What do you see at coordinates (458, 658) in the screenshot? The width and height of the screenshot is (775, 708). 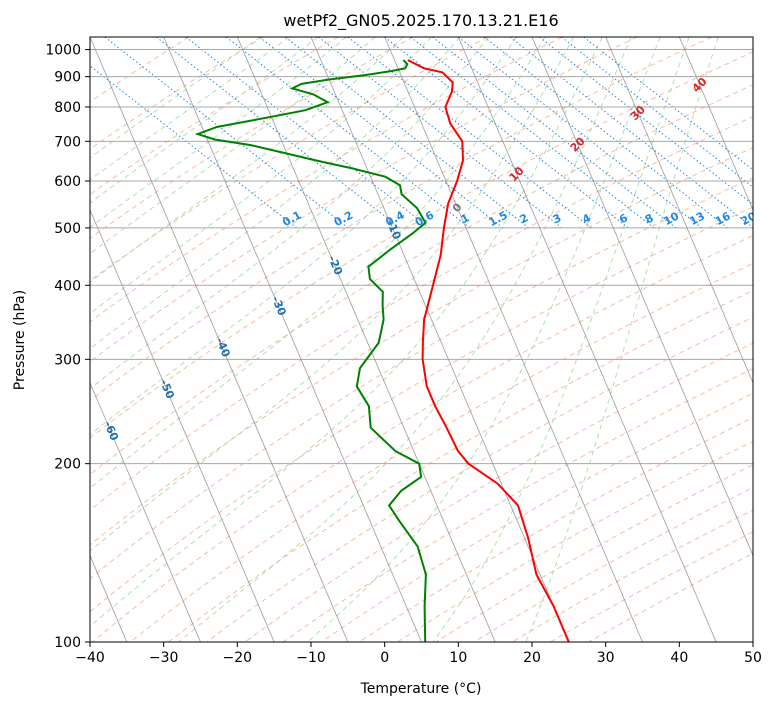 I see `x-tick-label: 10` at bounding box center [458, 658].